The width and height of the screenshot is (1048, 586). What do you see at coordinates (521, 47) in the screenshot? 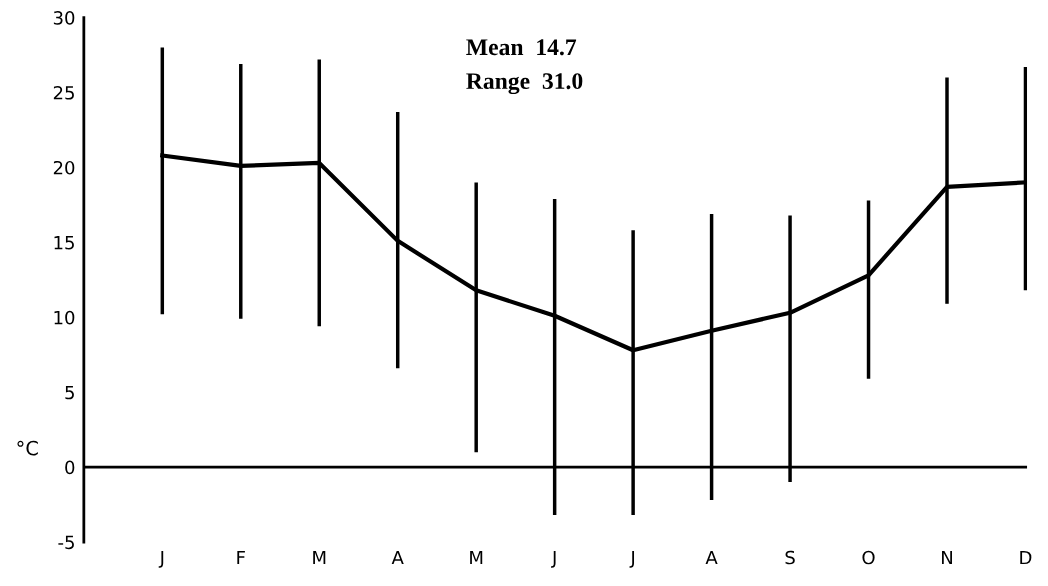
I see `annotation: Mean 14.7` at bounding box center [521, 47].